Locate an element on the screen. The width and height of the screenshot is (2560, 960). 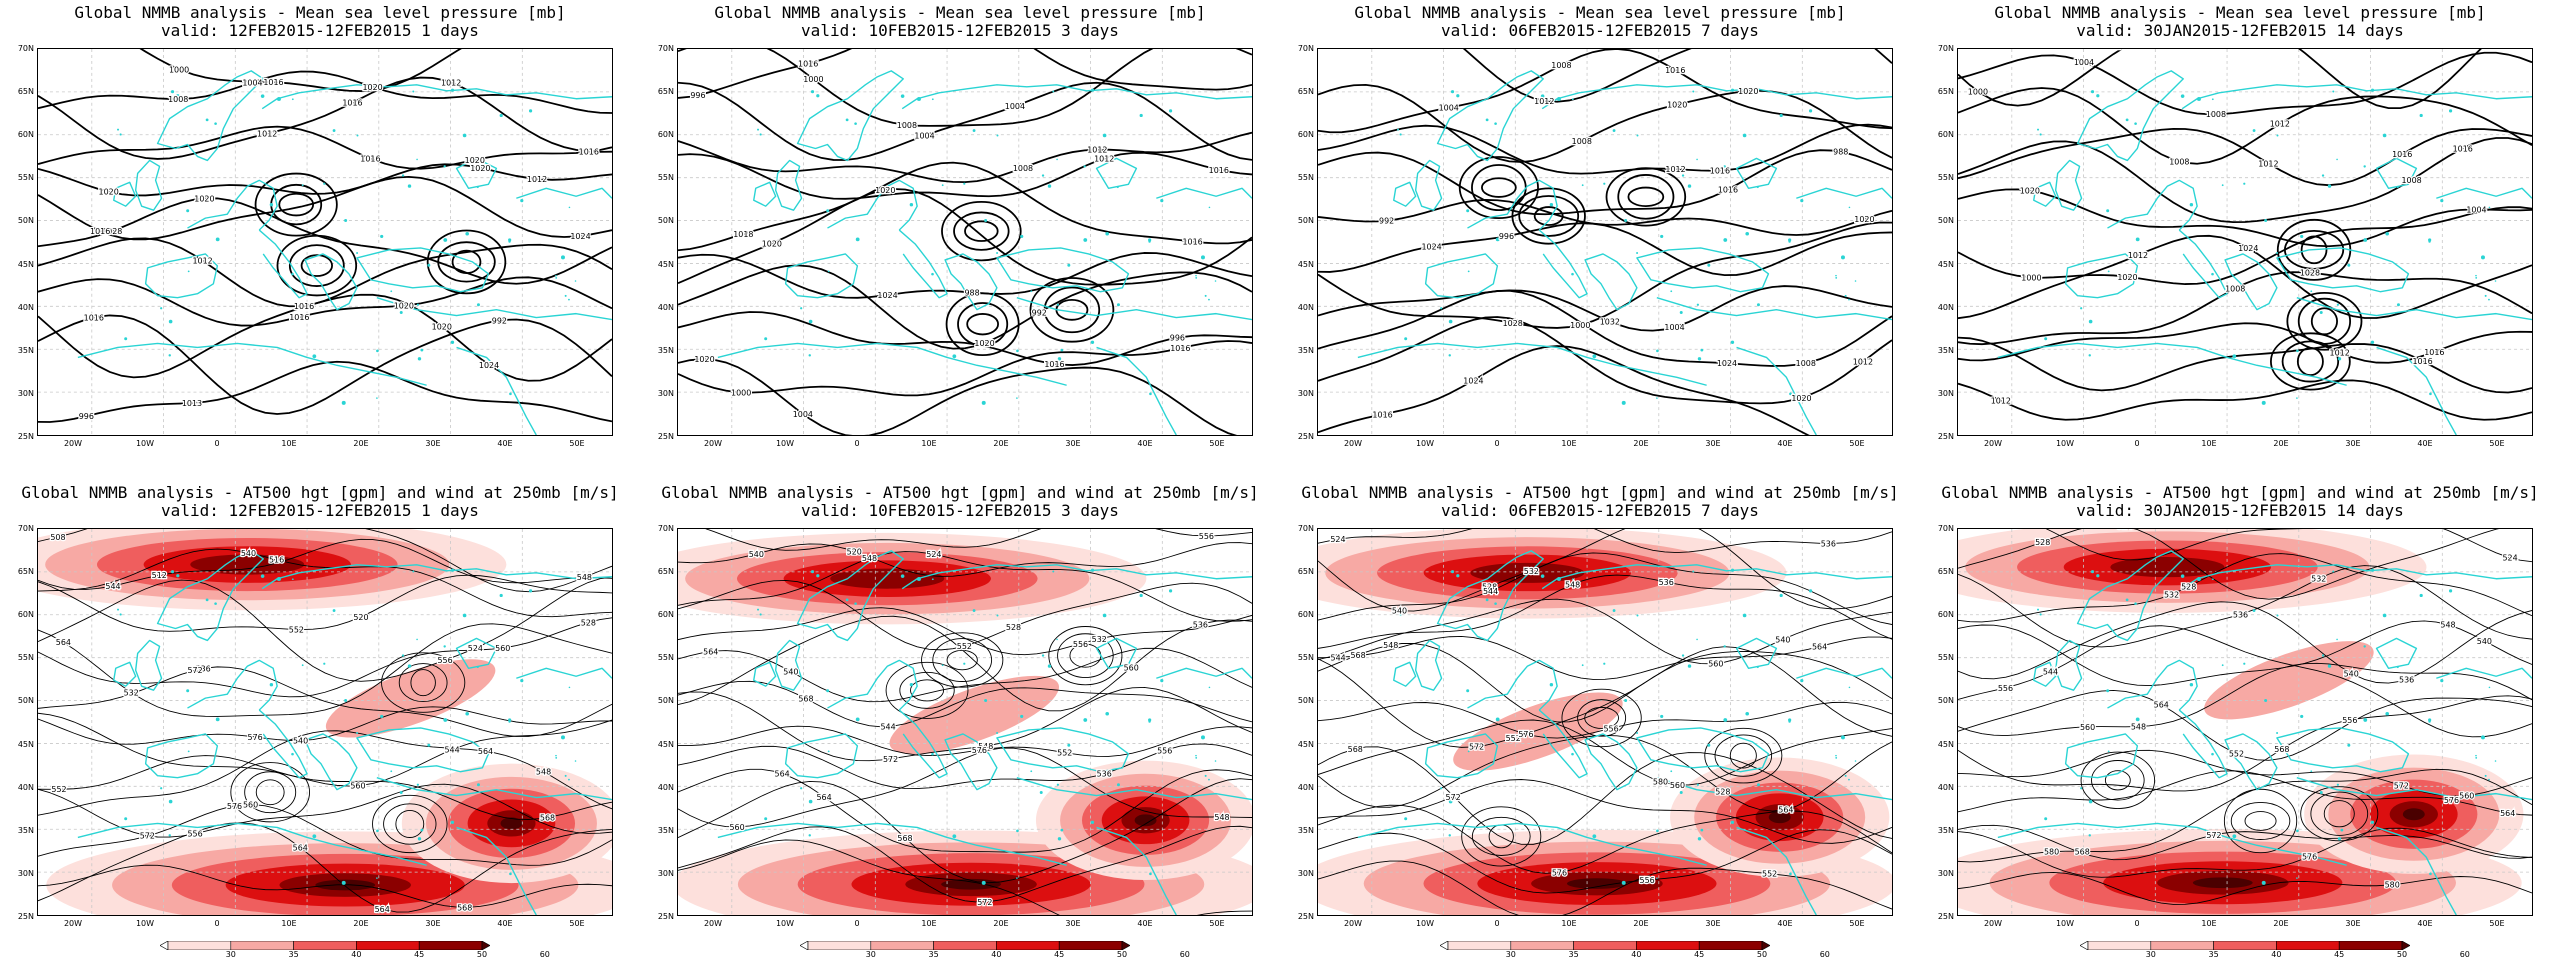
lon-tick-label: 10E is located at coordinates (2209, 443).